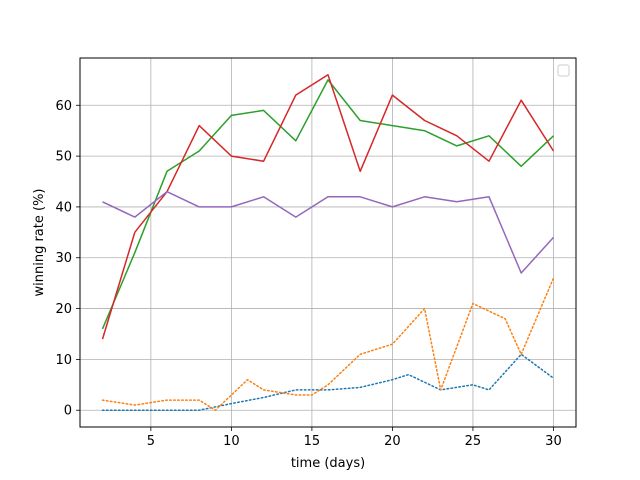 The width and height of the screenshot is (640, 480). Describe the element at coordinates (392, 441) in the screenshot. I see `x-tick-label: 20` at that location.